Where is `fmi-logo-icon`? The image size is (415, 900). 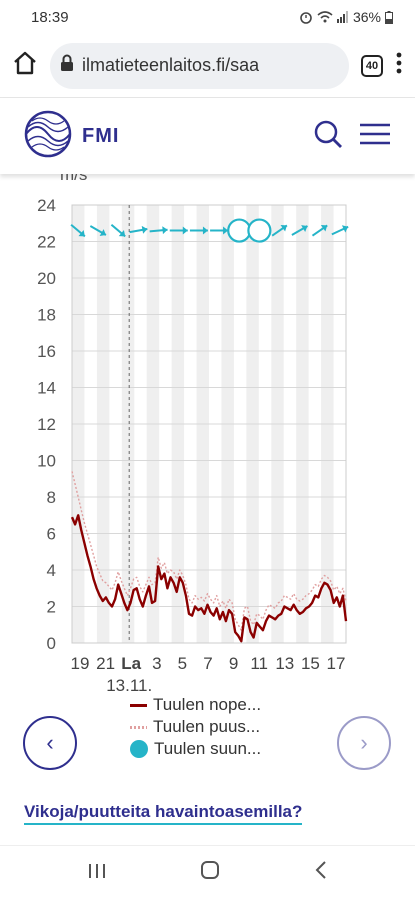 fmi-logo-icon is located at coordinates (48, 136).